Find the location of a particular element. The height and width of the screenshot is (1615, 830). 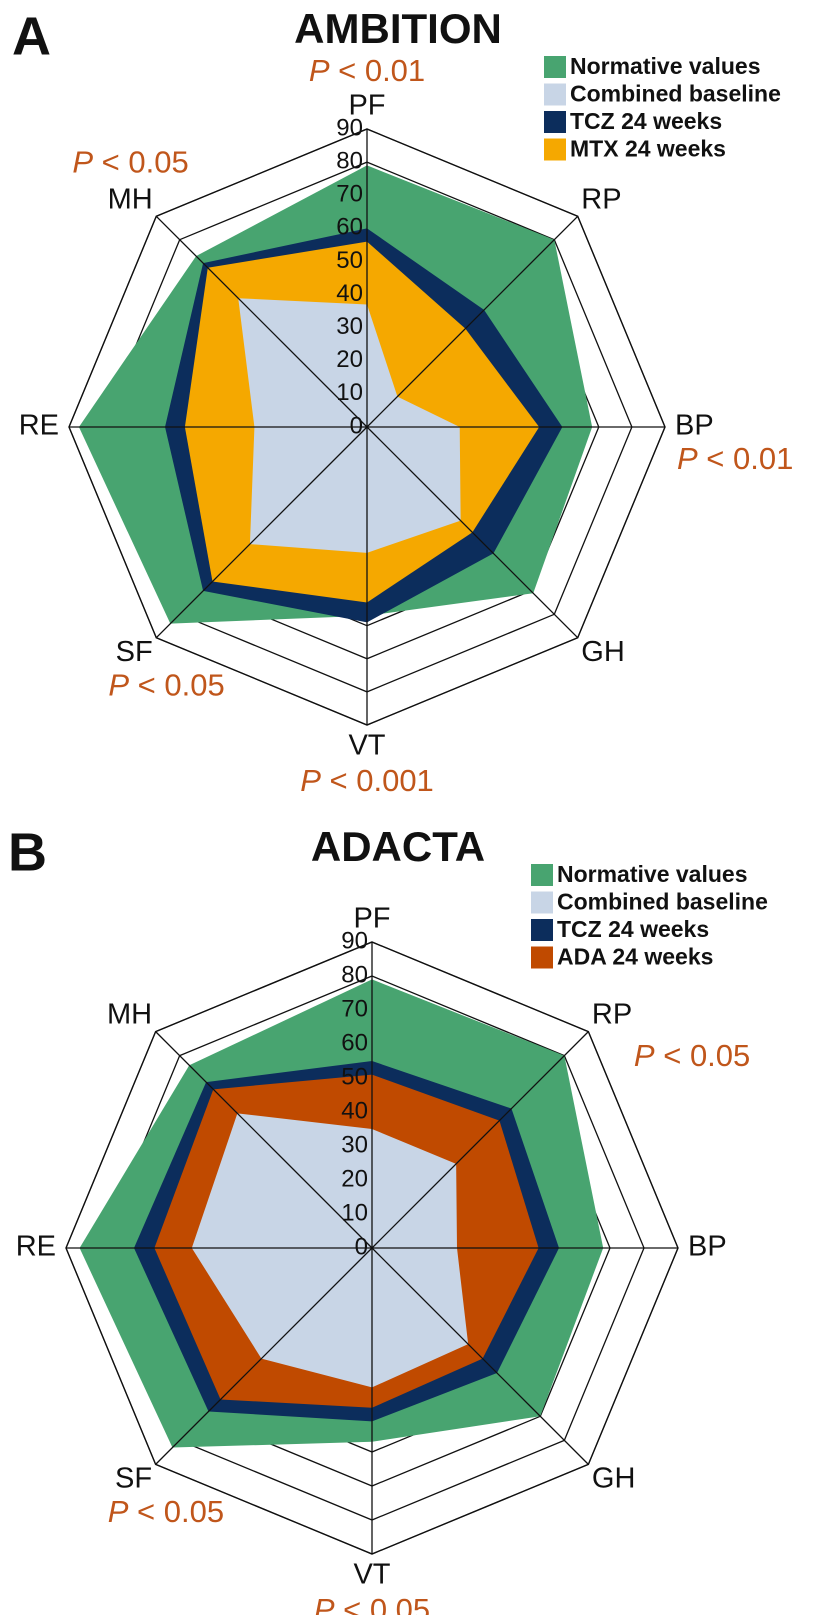

p-value: P < 0.001 is located at coordinates (367, 780).